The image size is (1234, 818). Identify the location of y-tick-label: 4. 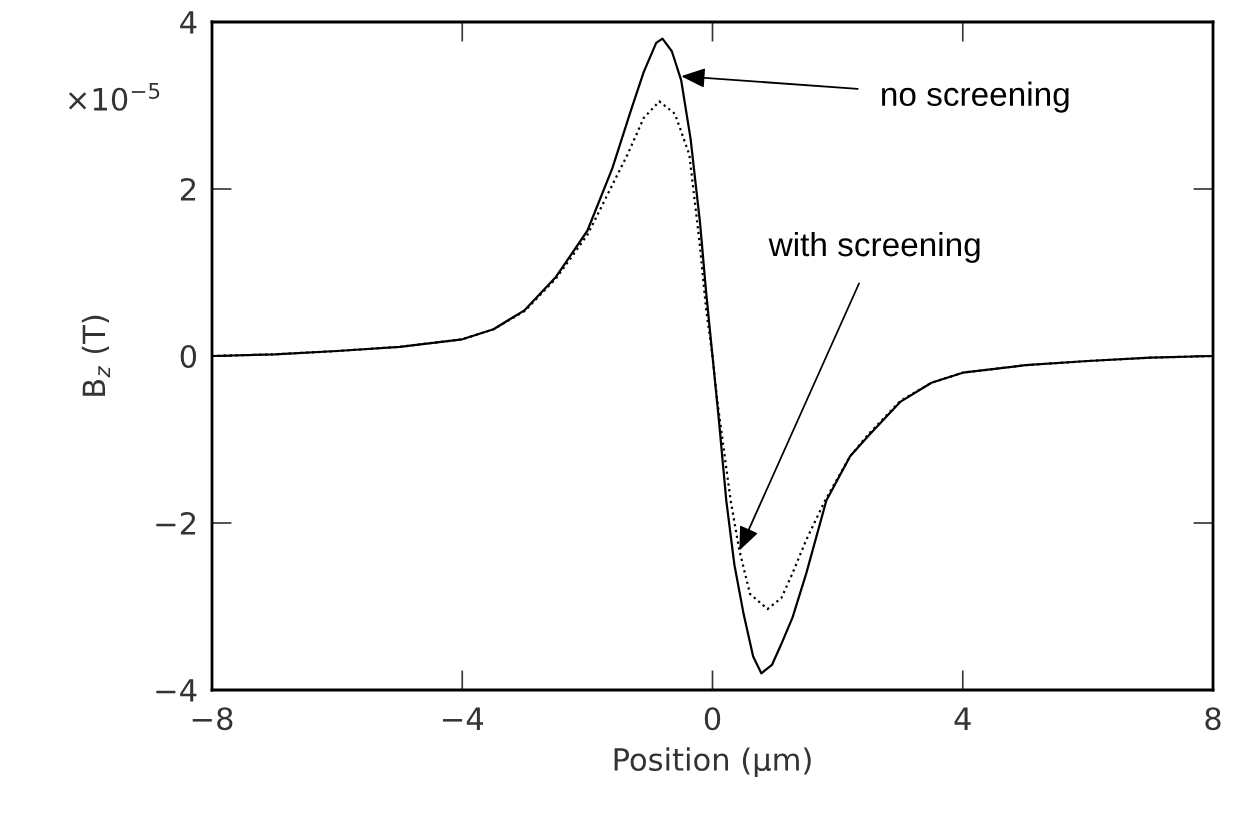
(188, 22).